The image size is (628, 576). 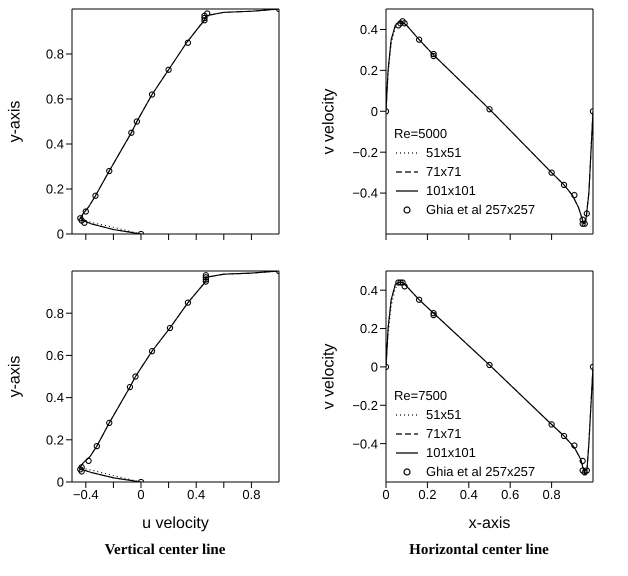 What do you see at coordinates (510, 494) in the screenshot?
I see `x-tick-label: 0.6` at bounding box center [510, 494].